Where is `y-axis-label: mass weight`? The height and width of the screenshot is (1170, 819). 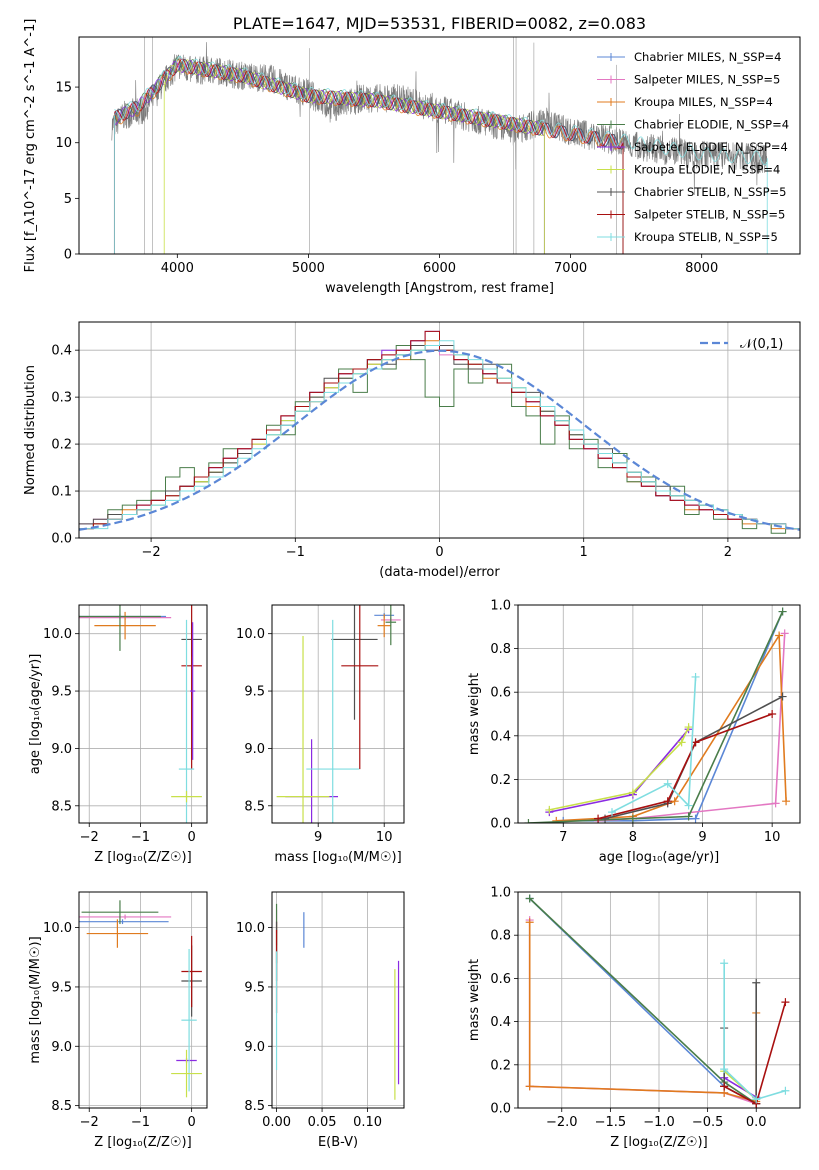
y-axis-label: mass weight is located at coordinates (474, 1000).